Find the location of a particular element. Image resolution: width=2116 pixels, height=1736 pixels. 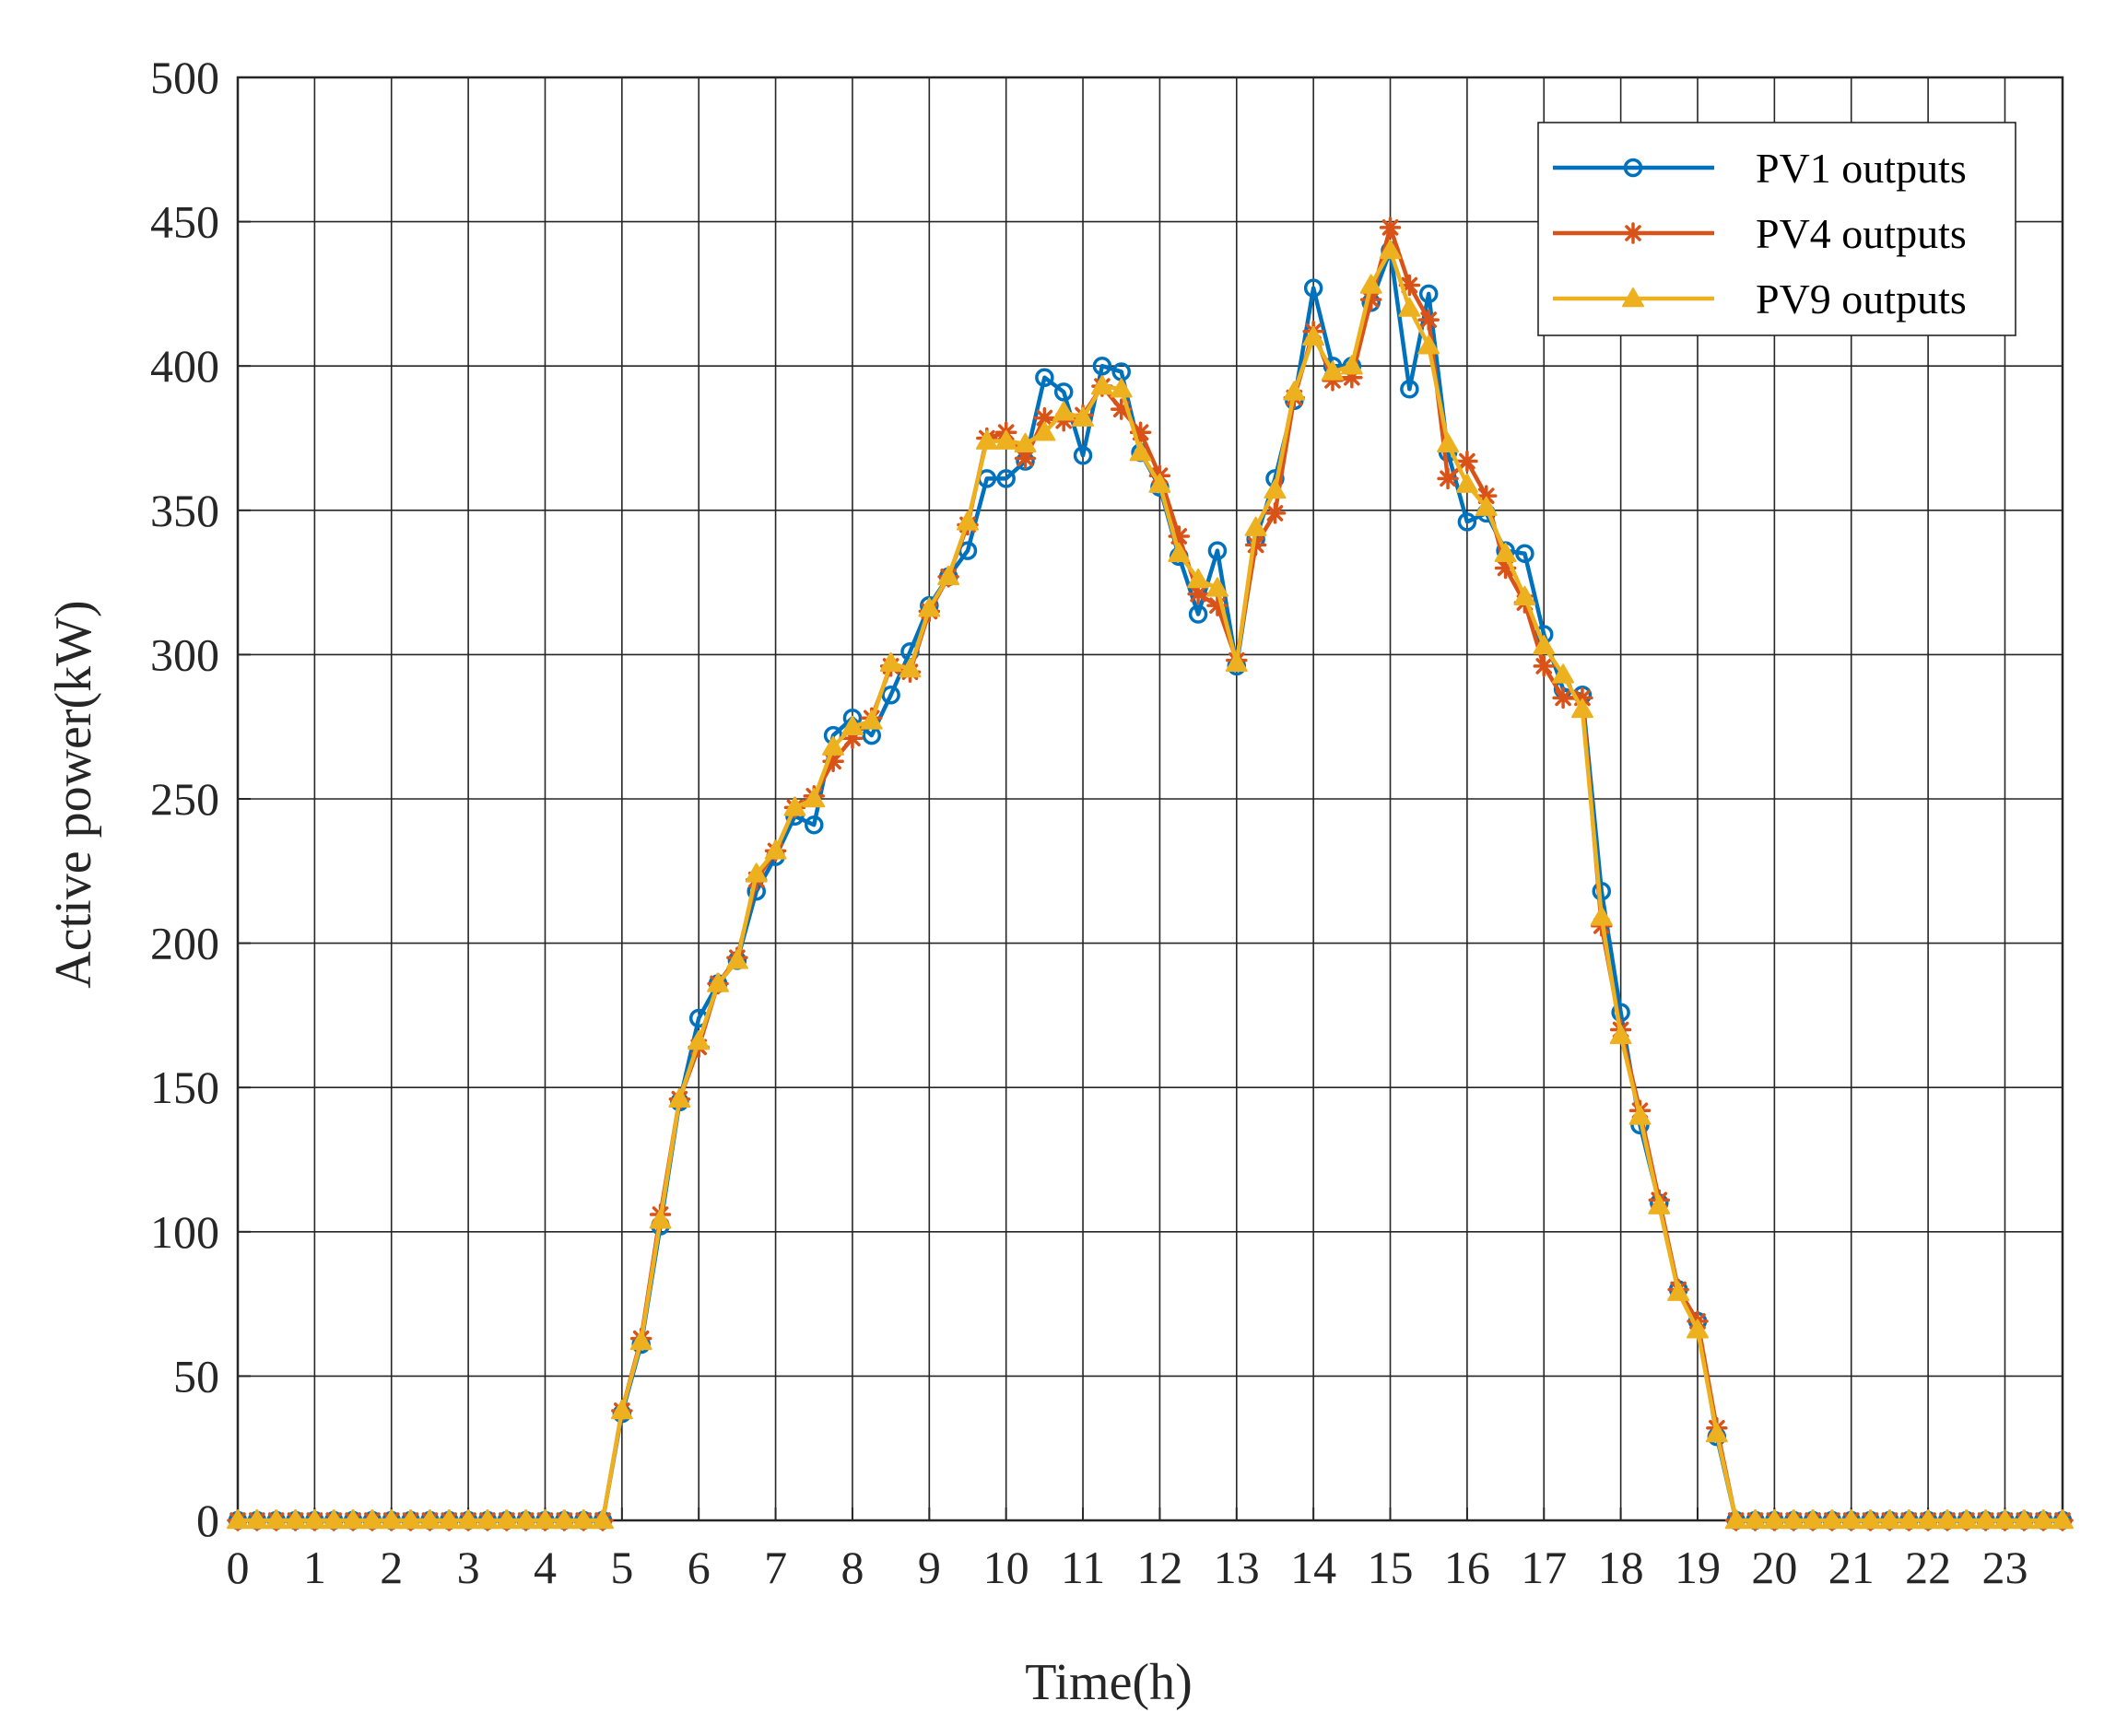

legend-label: PV9 outputs is located at coordinates (1861, 299).